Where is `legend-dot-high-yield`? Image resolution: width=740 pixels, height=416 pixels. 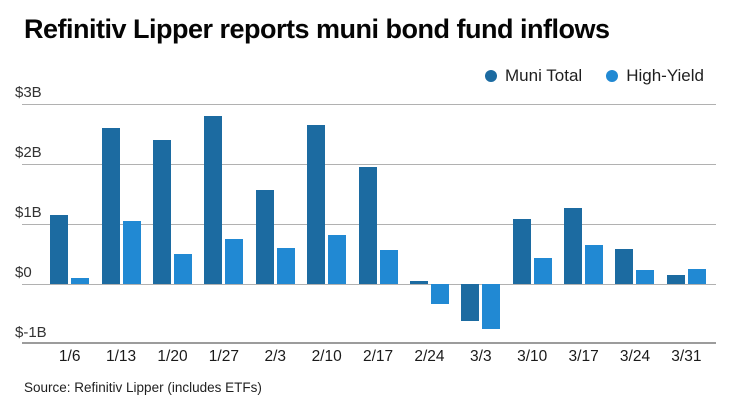 legend-dot-high-yield is located at coordinates (612, 76).